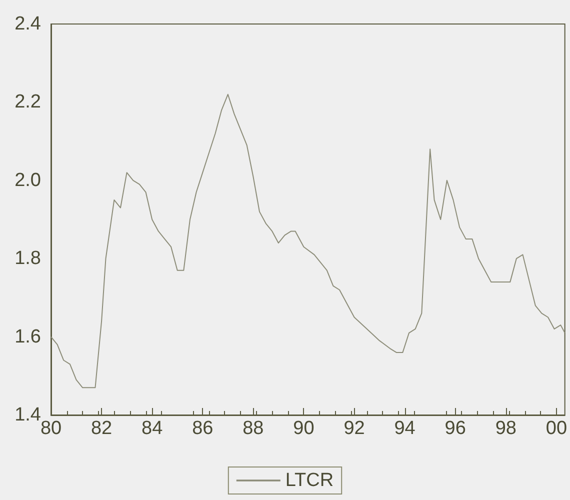 This screenshot has width=570, height=500. I want to click on y-tick-label: 1.6, so click(27, 337).